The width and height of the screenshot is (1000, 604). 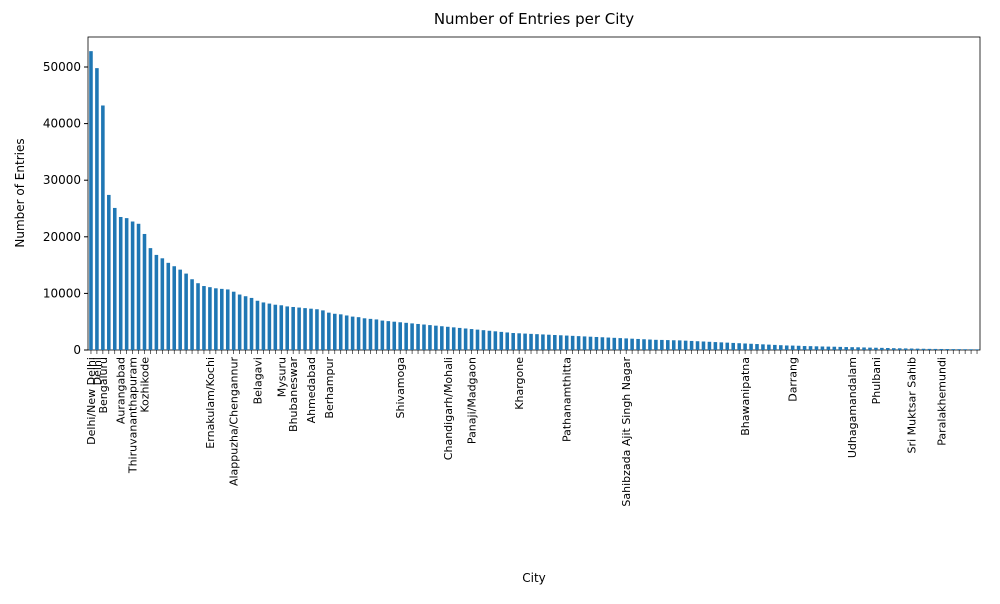 What do you see at coordinates (852, 407) in the screenshot?
I see `x-tick-label: Udhagamandalam` at bounding box center [852, 407].